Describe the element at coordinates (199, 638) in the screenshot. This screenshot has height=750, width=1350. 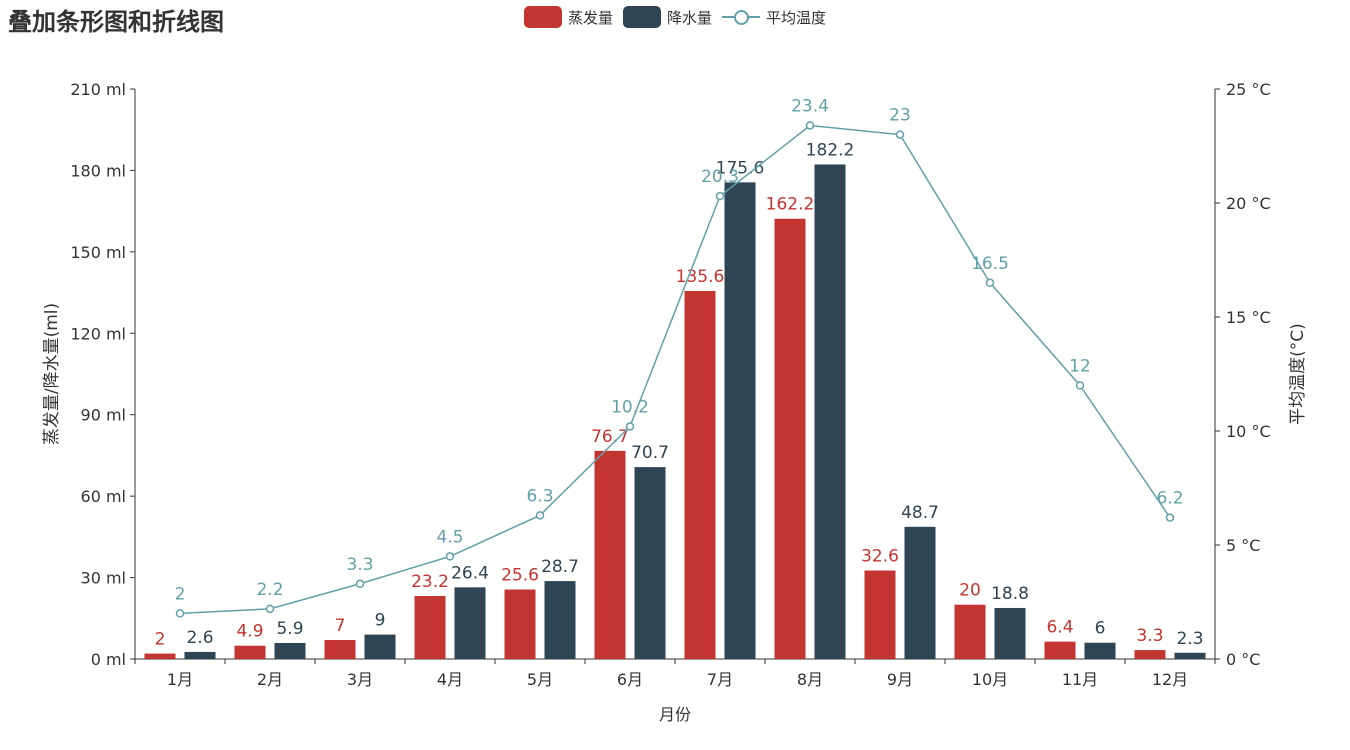
I see `bar-data-label: 2.6` at that location.